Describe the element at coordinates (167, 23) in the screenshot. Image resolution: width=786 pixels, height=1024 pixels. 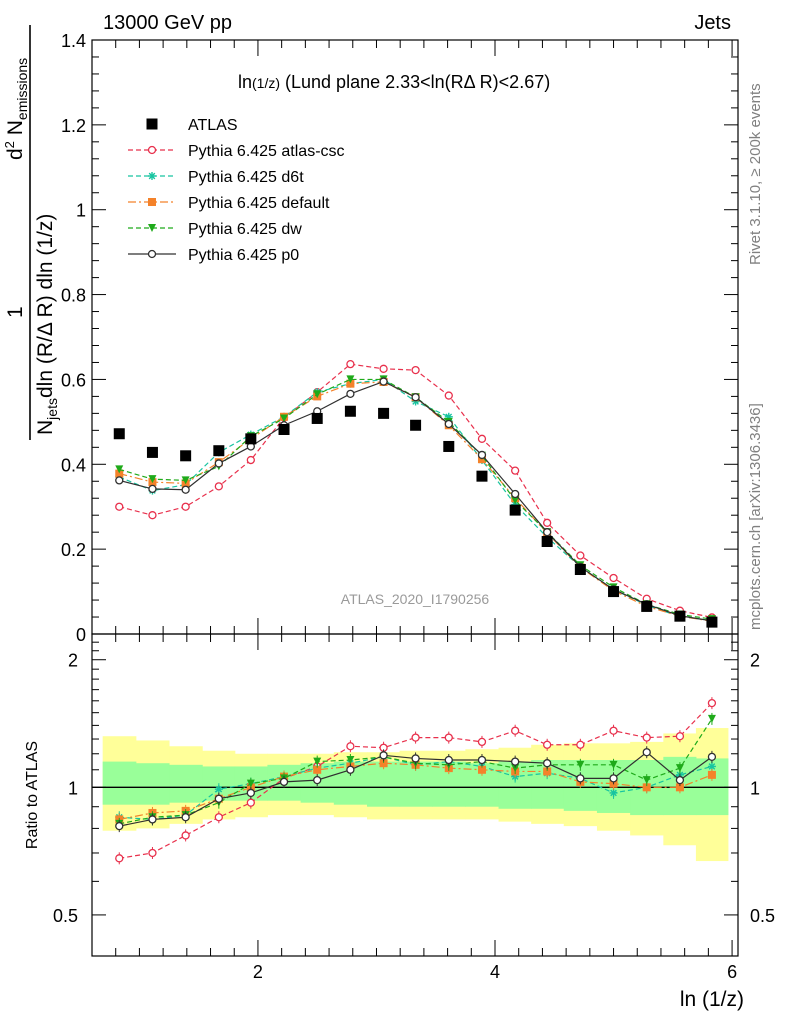
I see `header-left: 13000 GeV pp` at that location.